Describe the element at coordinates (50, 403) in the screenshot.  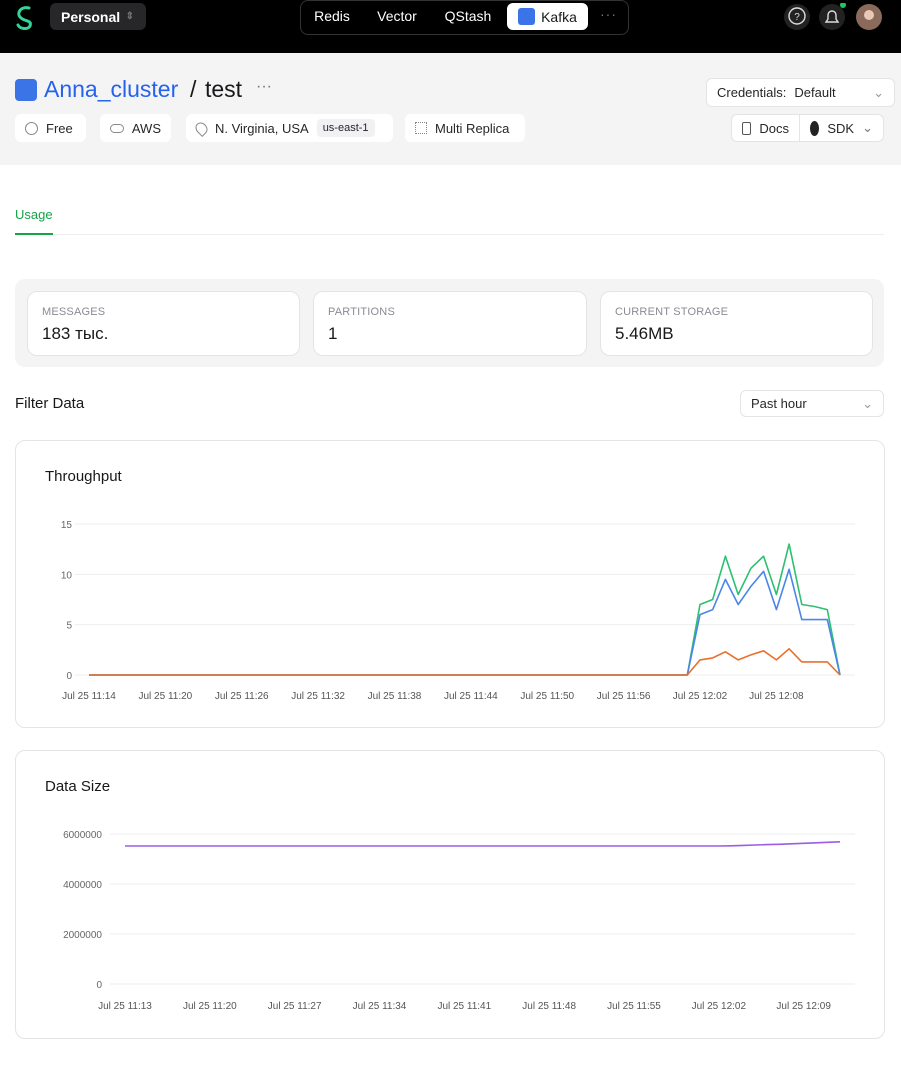
I see `filter-title: Filter Data` at that location.